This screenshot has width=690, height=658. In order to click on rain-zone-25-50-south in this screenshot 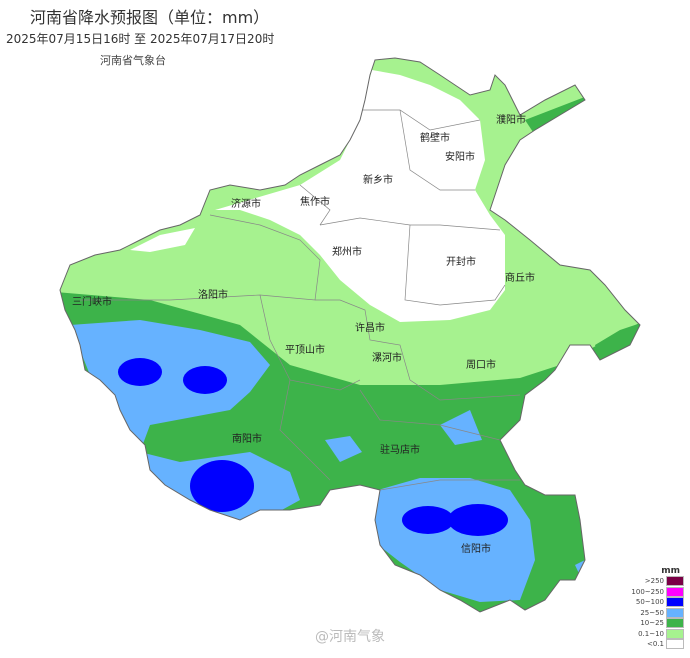, I will do `click(453, 540)`.